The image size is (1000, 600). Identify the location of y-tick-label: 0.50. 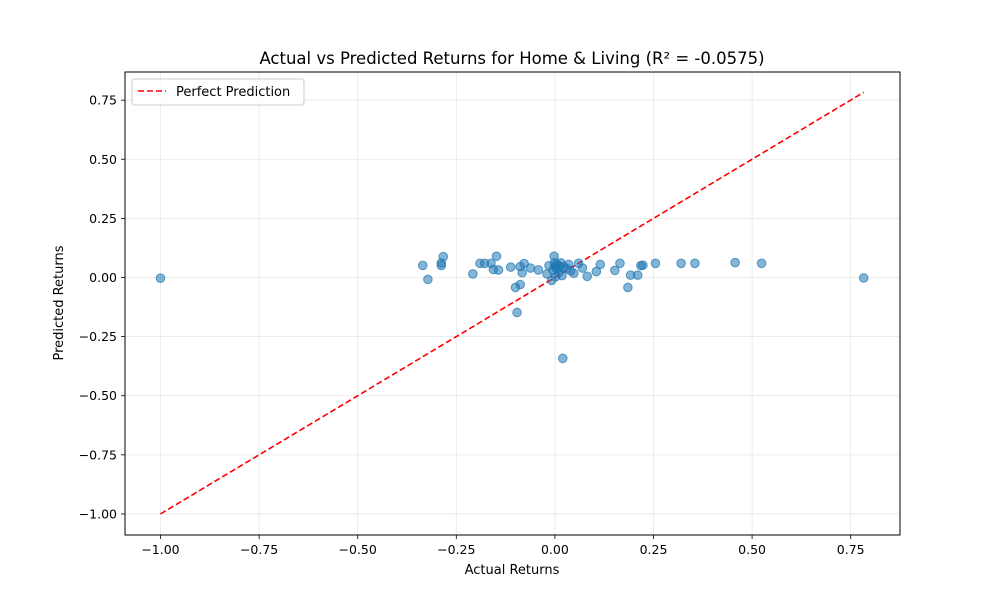
(103, 159).